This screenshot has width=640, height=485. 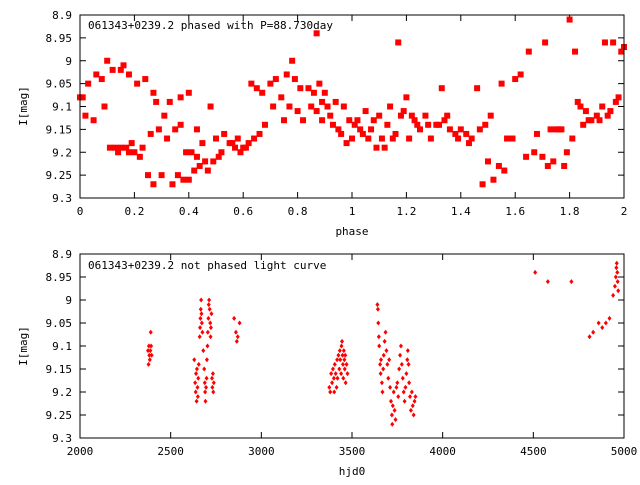 I want to click on x-tick-label: 4500, so click(x=533, y=451).